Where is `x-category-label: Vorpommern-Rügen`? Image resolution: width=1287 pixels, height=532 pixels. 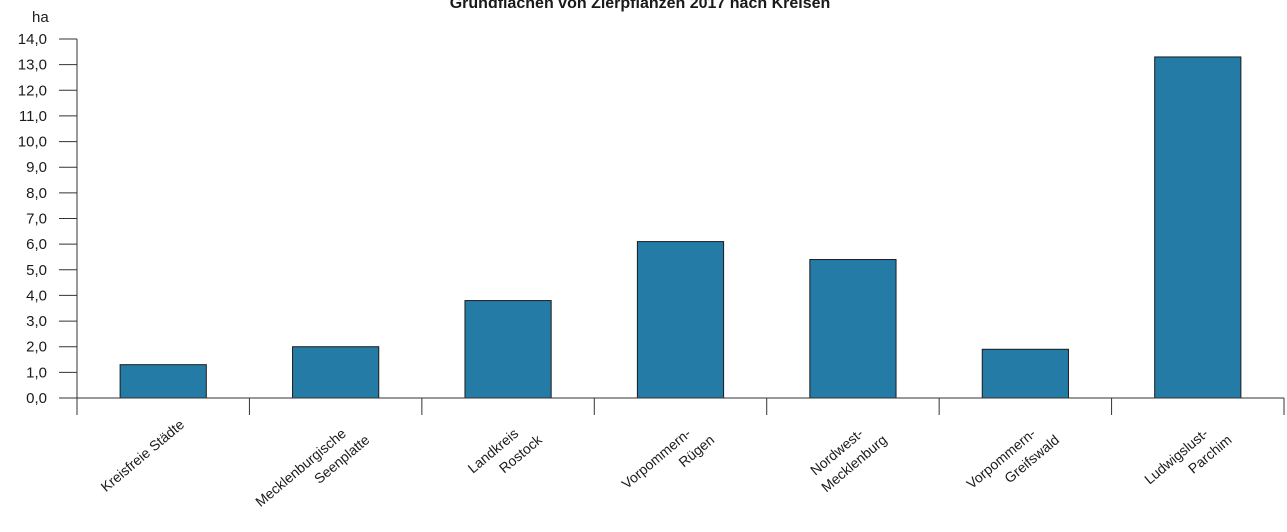
x-category-label: Vorpommern-Rügen is located at coordinates (667, 461).